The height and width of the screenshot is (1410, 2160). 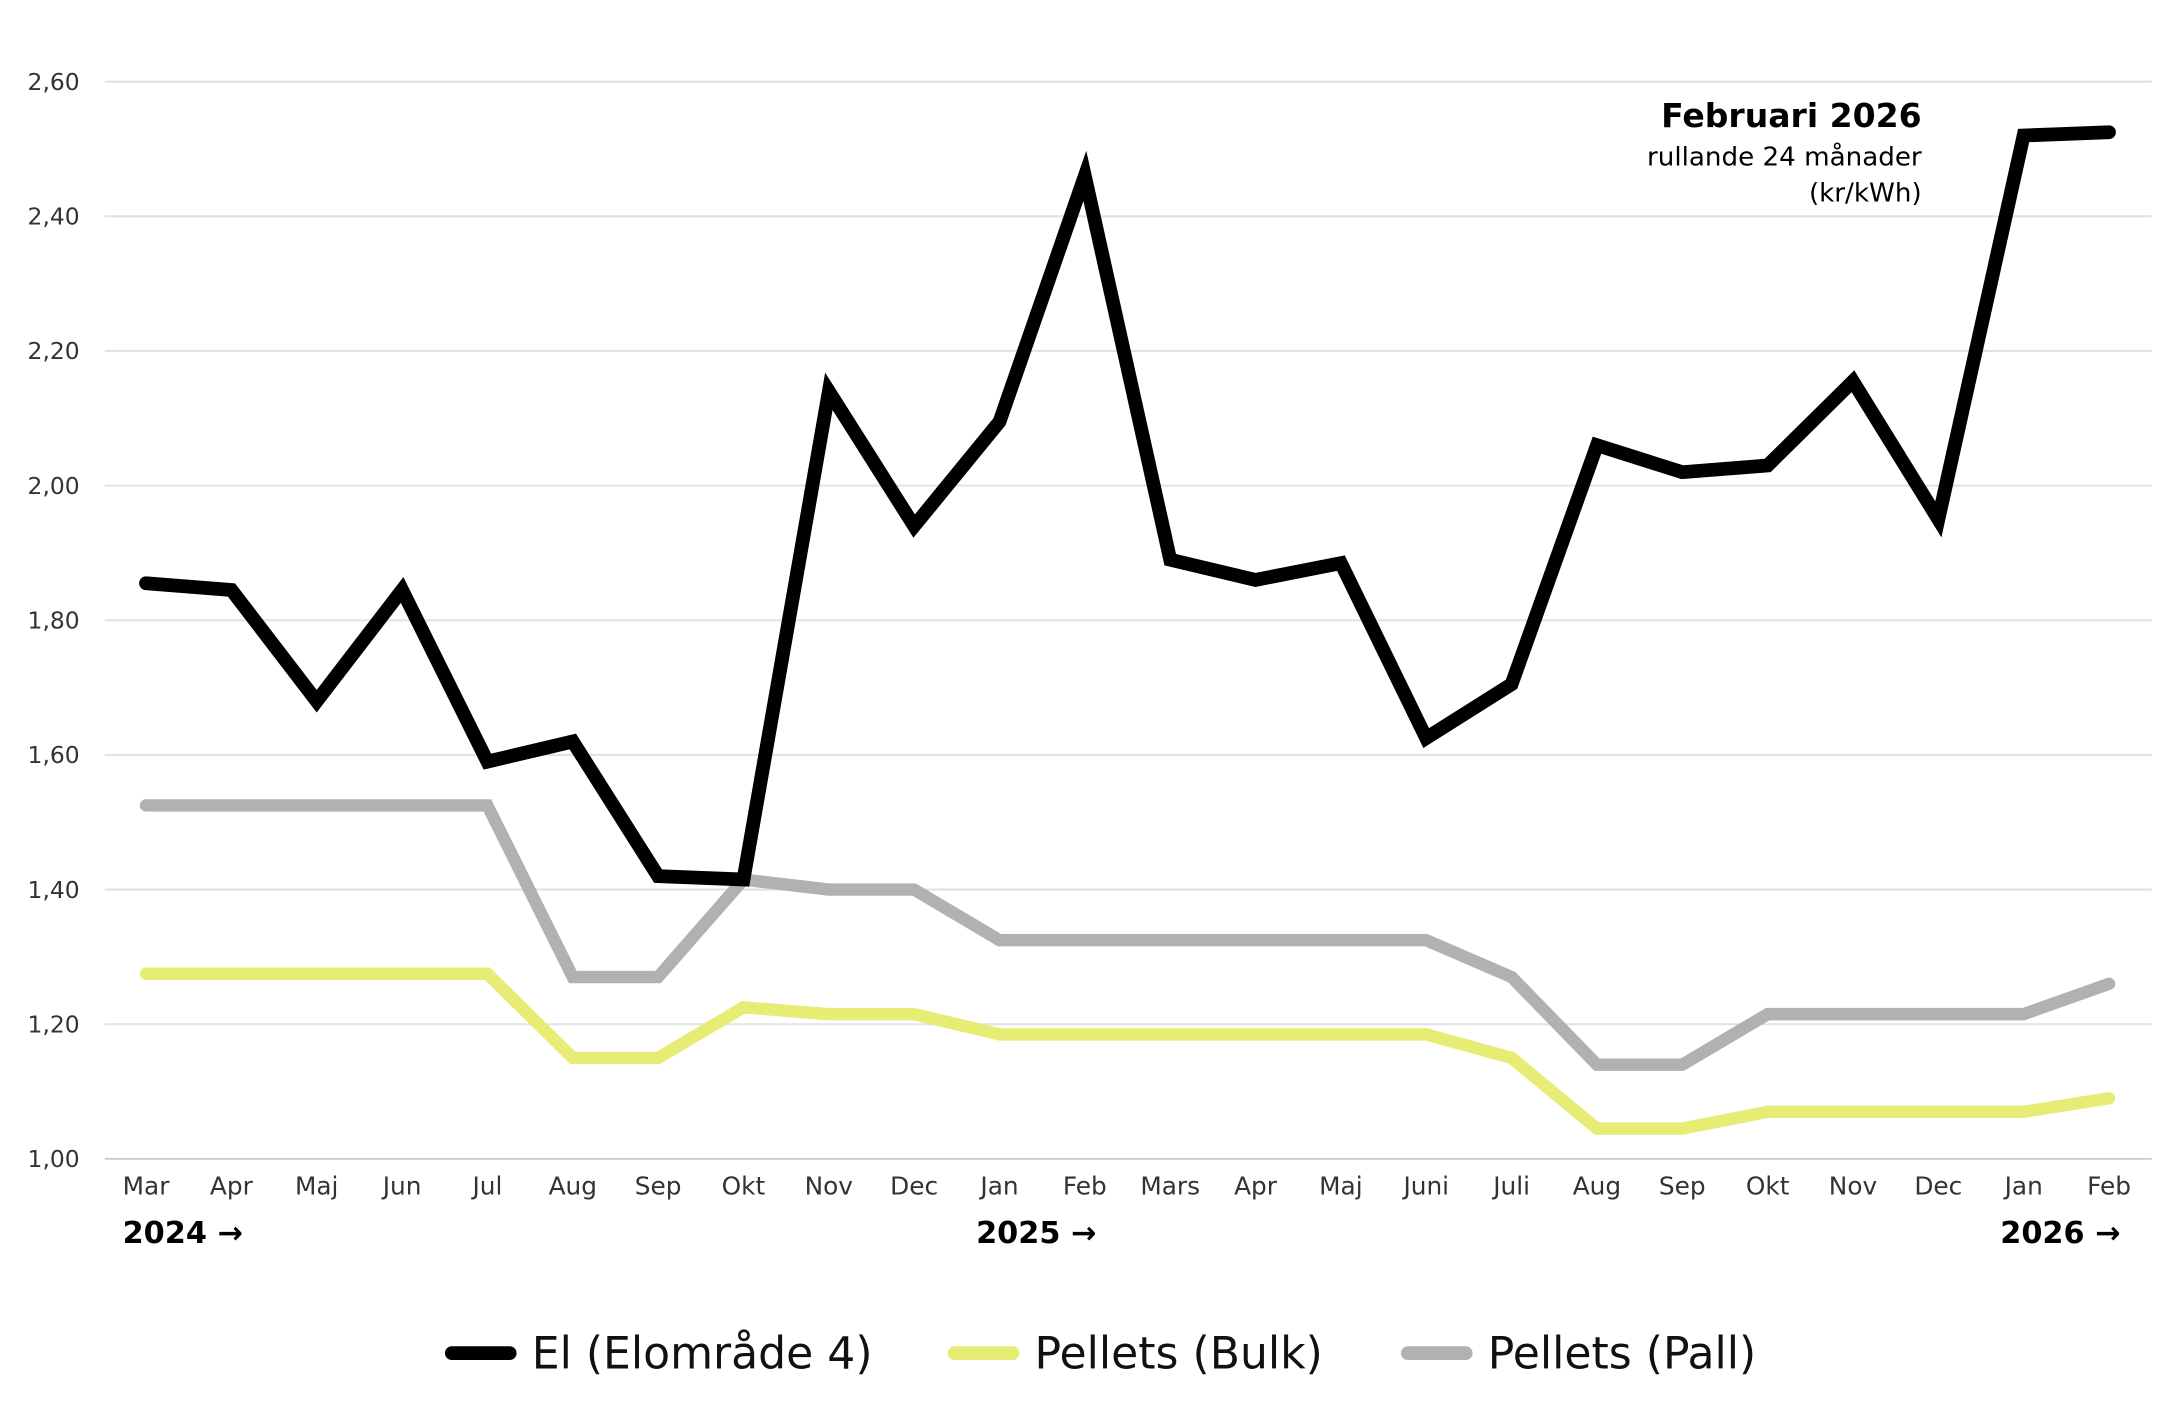 What do you see at coordinates (54, 351) in the screenshot?
I see `y-tick-label: 2,20` at bounding box center [54, 351].